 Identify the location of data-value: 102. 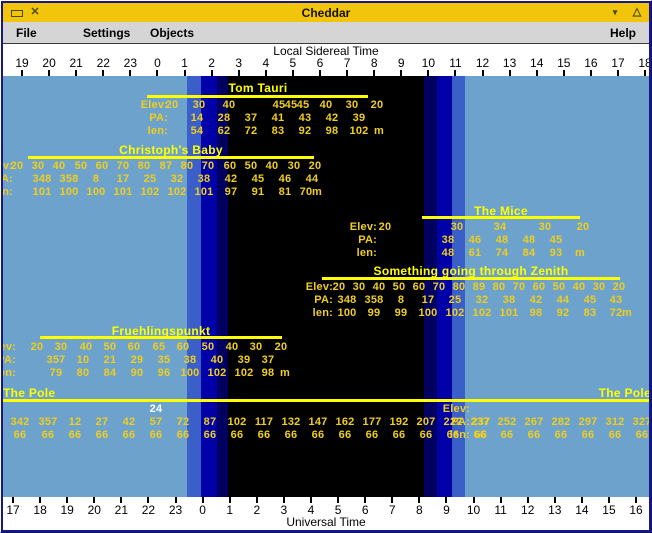
(177, 192).